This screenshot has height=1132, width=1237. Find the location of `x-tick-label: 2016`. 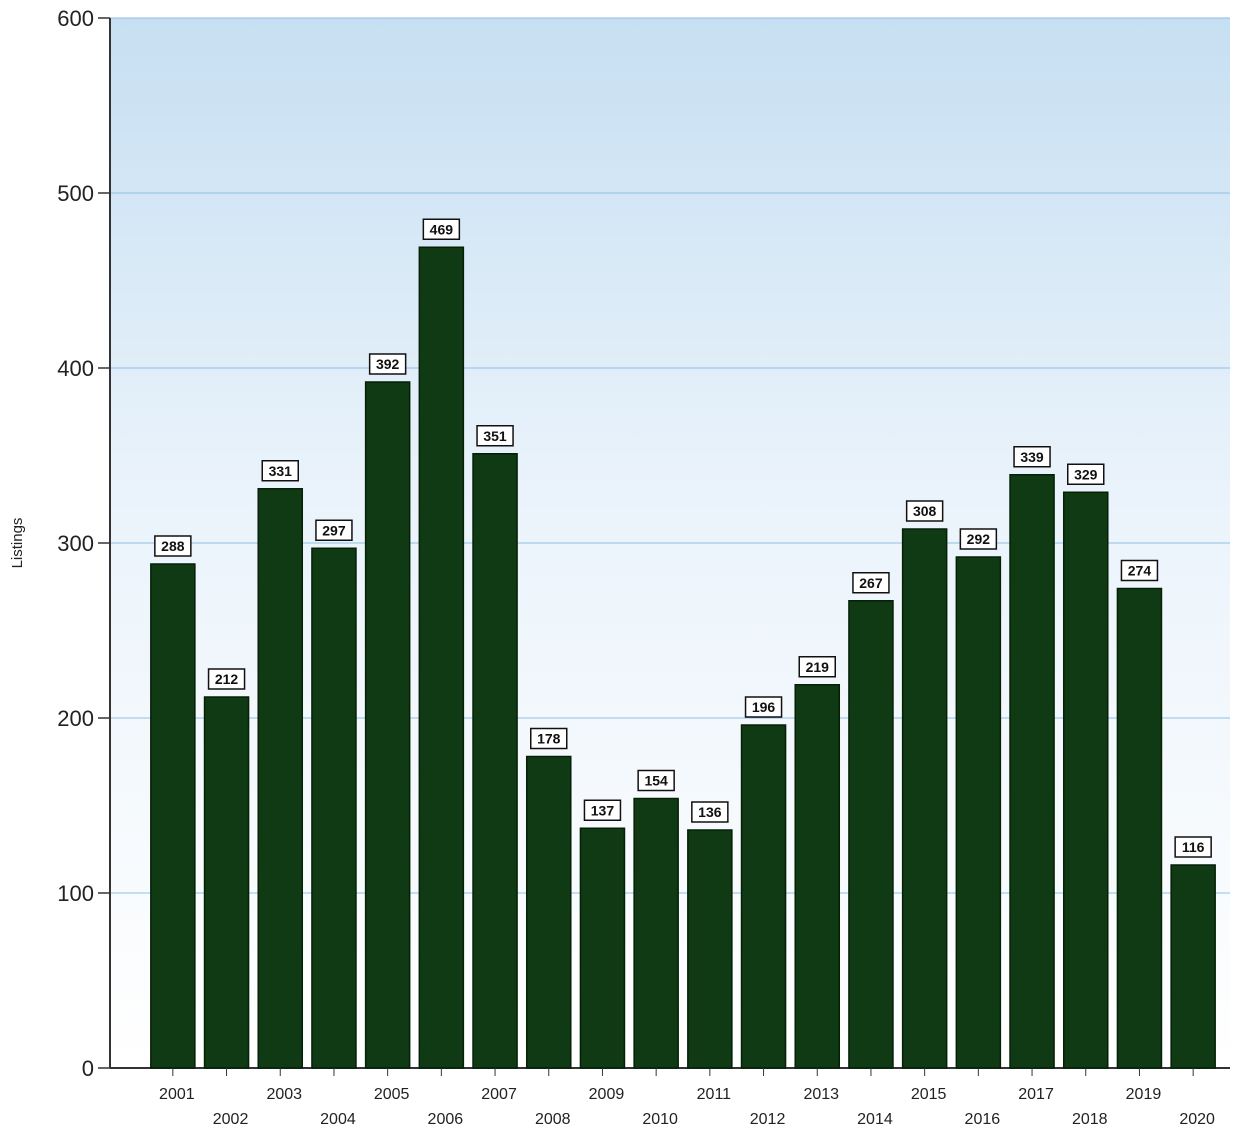

x-tick-label: 2016 is located at coordinates (983, 1119).